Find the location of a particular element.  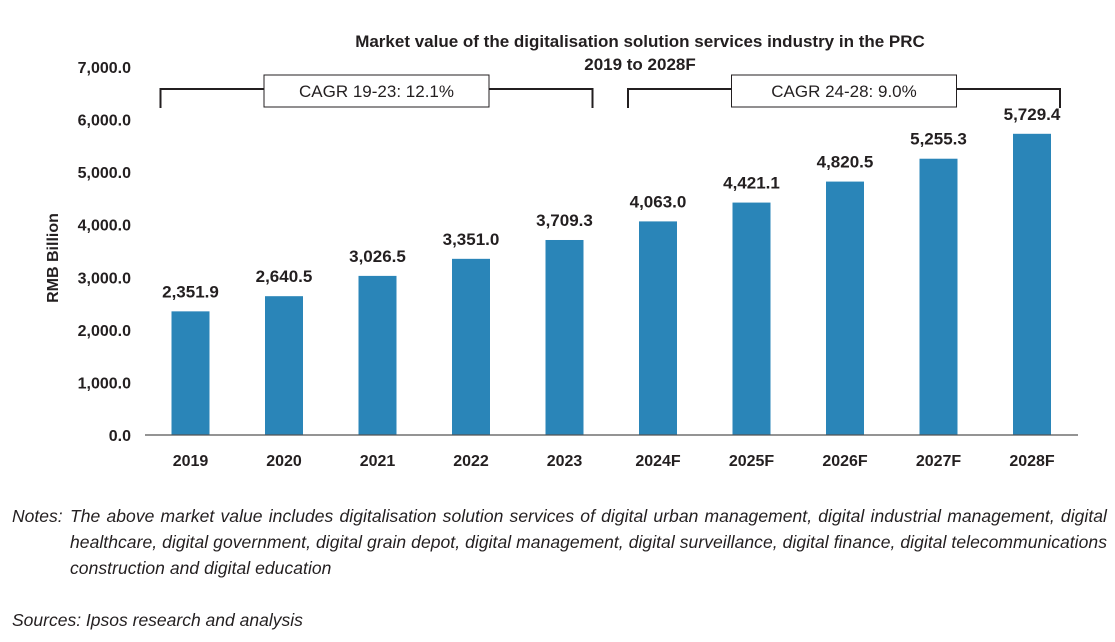

y-tick-label: 0.0 is located at coordinates (120, 436).